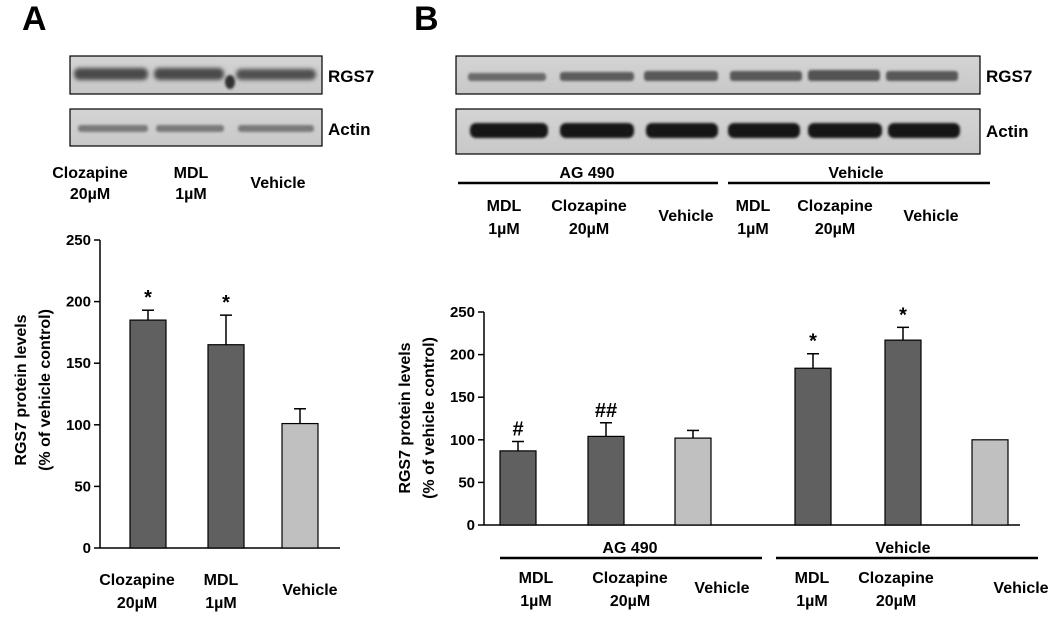 This screenshot has height=618, width=1050. What do you see at coordinates (718, 75) in the screenshot?
I see `panel-b-rgs7-blot` at bounding box center [718, 75].